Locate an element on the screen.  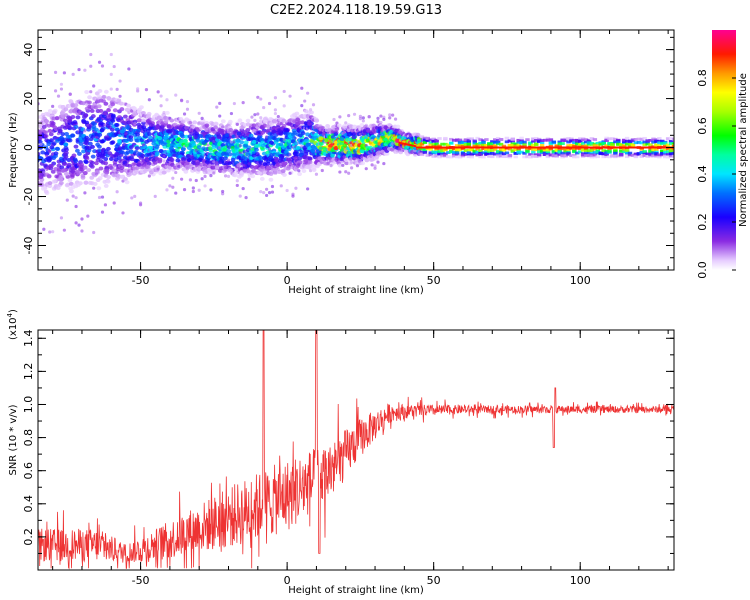
colorbar-tick-label: 0.6 is located at coordinates (702, 126).